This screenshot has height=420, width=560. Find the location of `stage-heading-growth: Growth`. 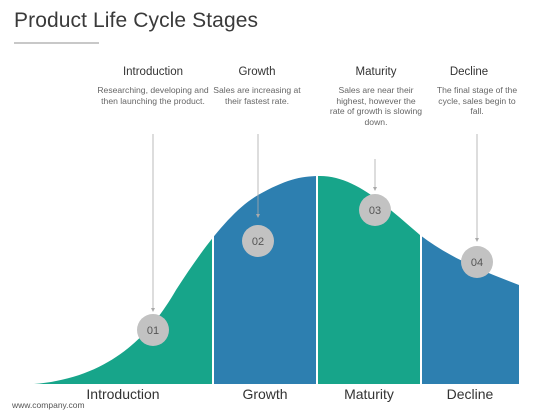

stage-heading-growth: Growth is located at coordinates (257, 72).